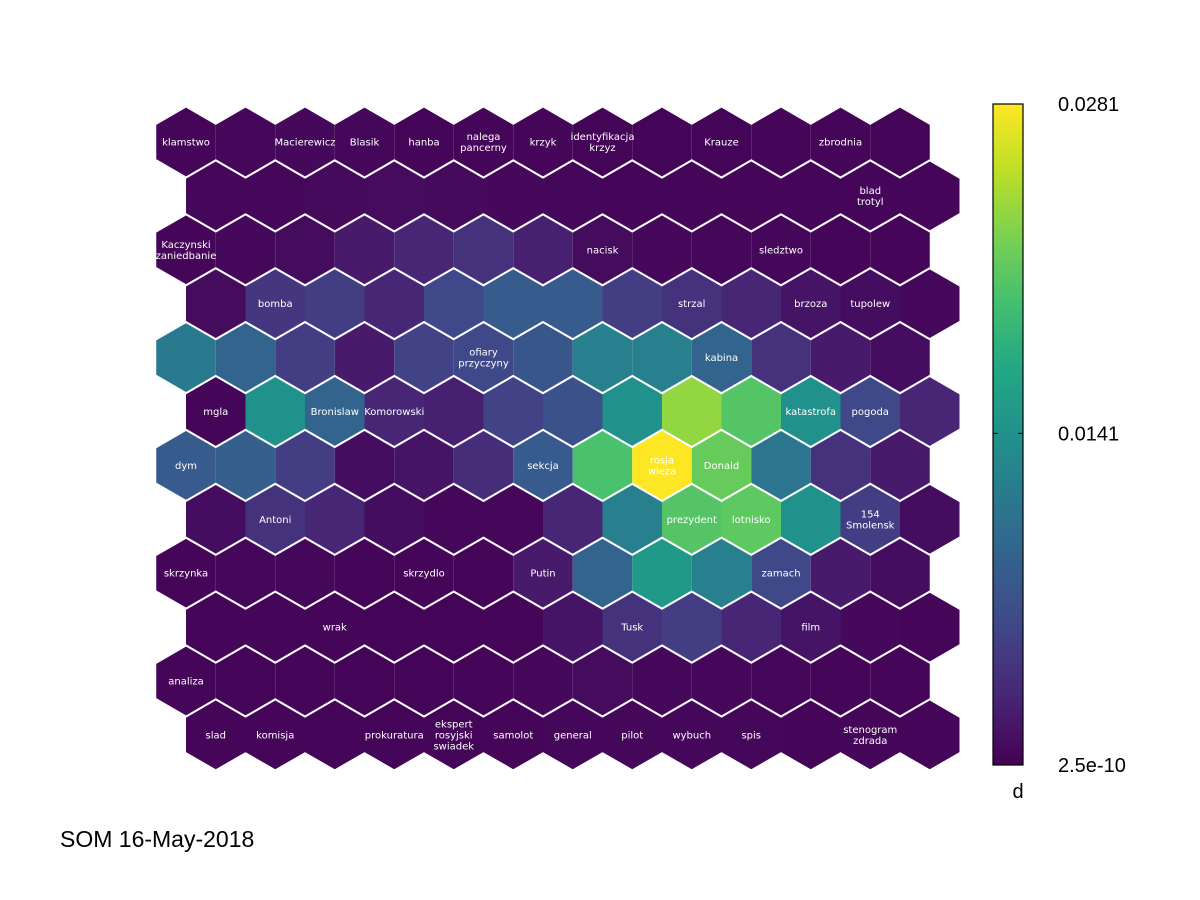 The height and width of the screenshot is (900, 1200). What do you see at coordinates (870, 197) in the screenshot?
I see `hex-label: blad trotyl` at bounding box center [870, 197].